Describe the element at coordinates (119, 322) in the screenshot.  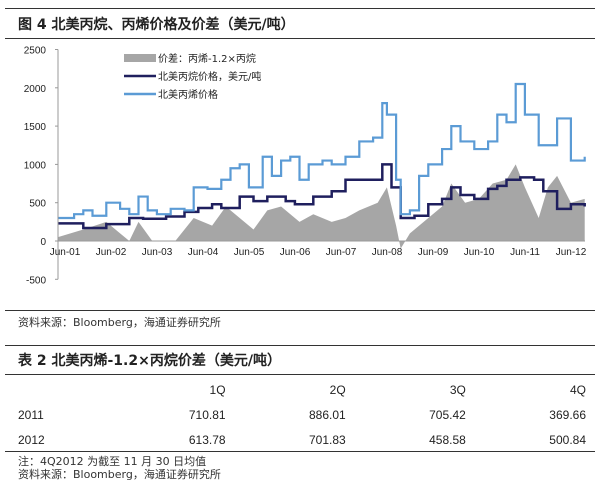
I see `figure-source: 资料来源：Bloomberg，海通证券研究所` at that location.